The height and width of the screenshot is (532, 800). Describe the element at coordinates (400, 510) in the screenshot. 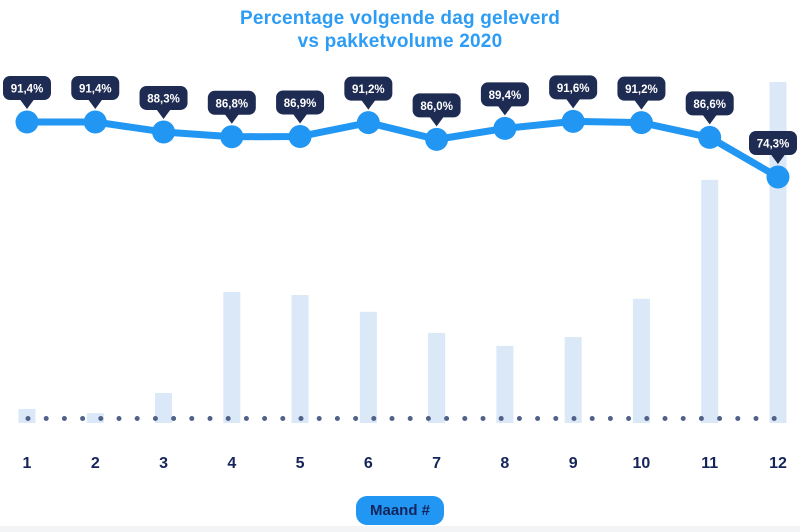

I see `x-axis-title-badge: Maand #` at that location.